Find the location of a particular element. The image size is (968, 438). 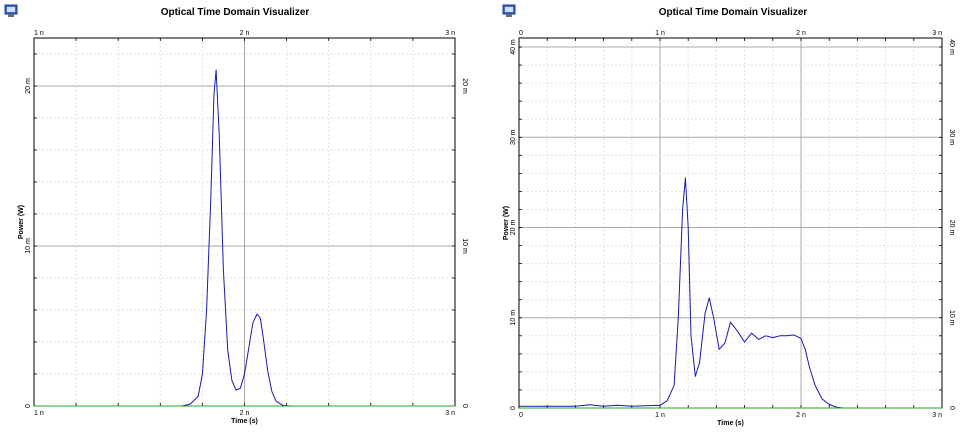

y-tick-label-right: 30 m is located at coordinates (951, 137).